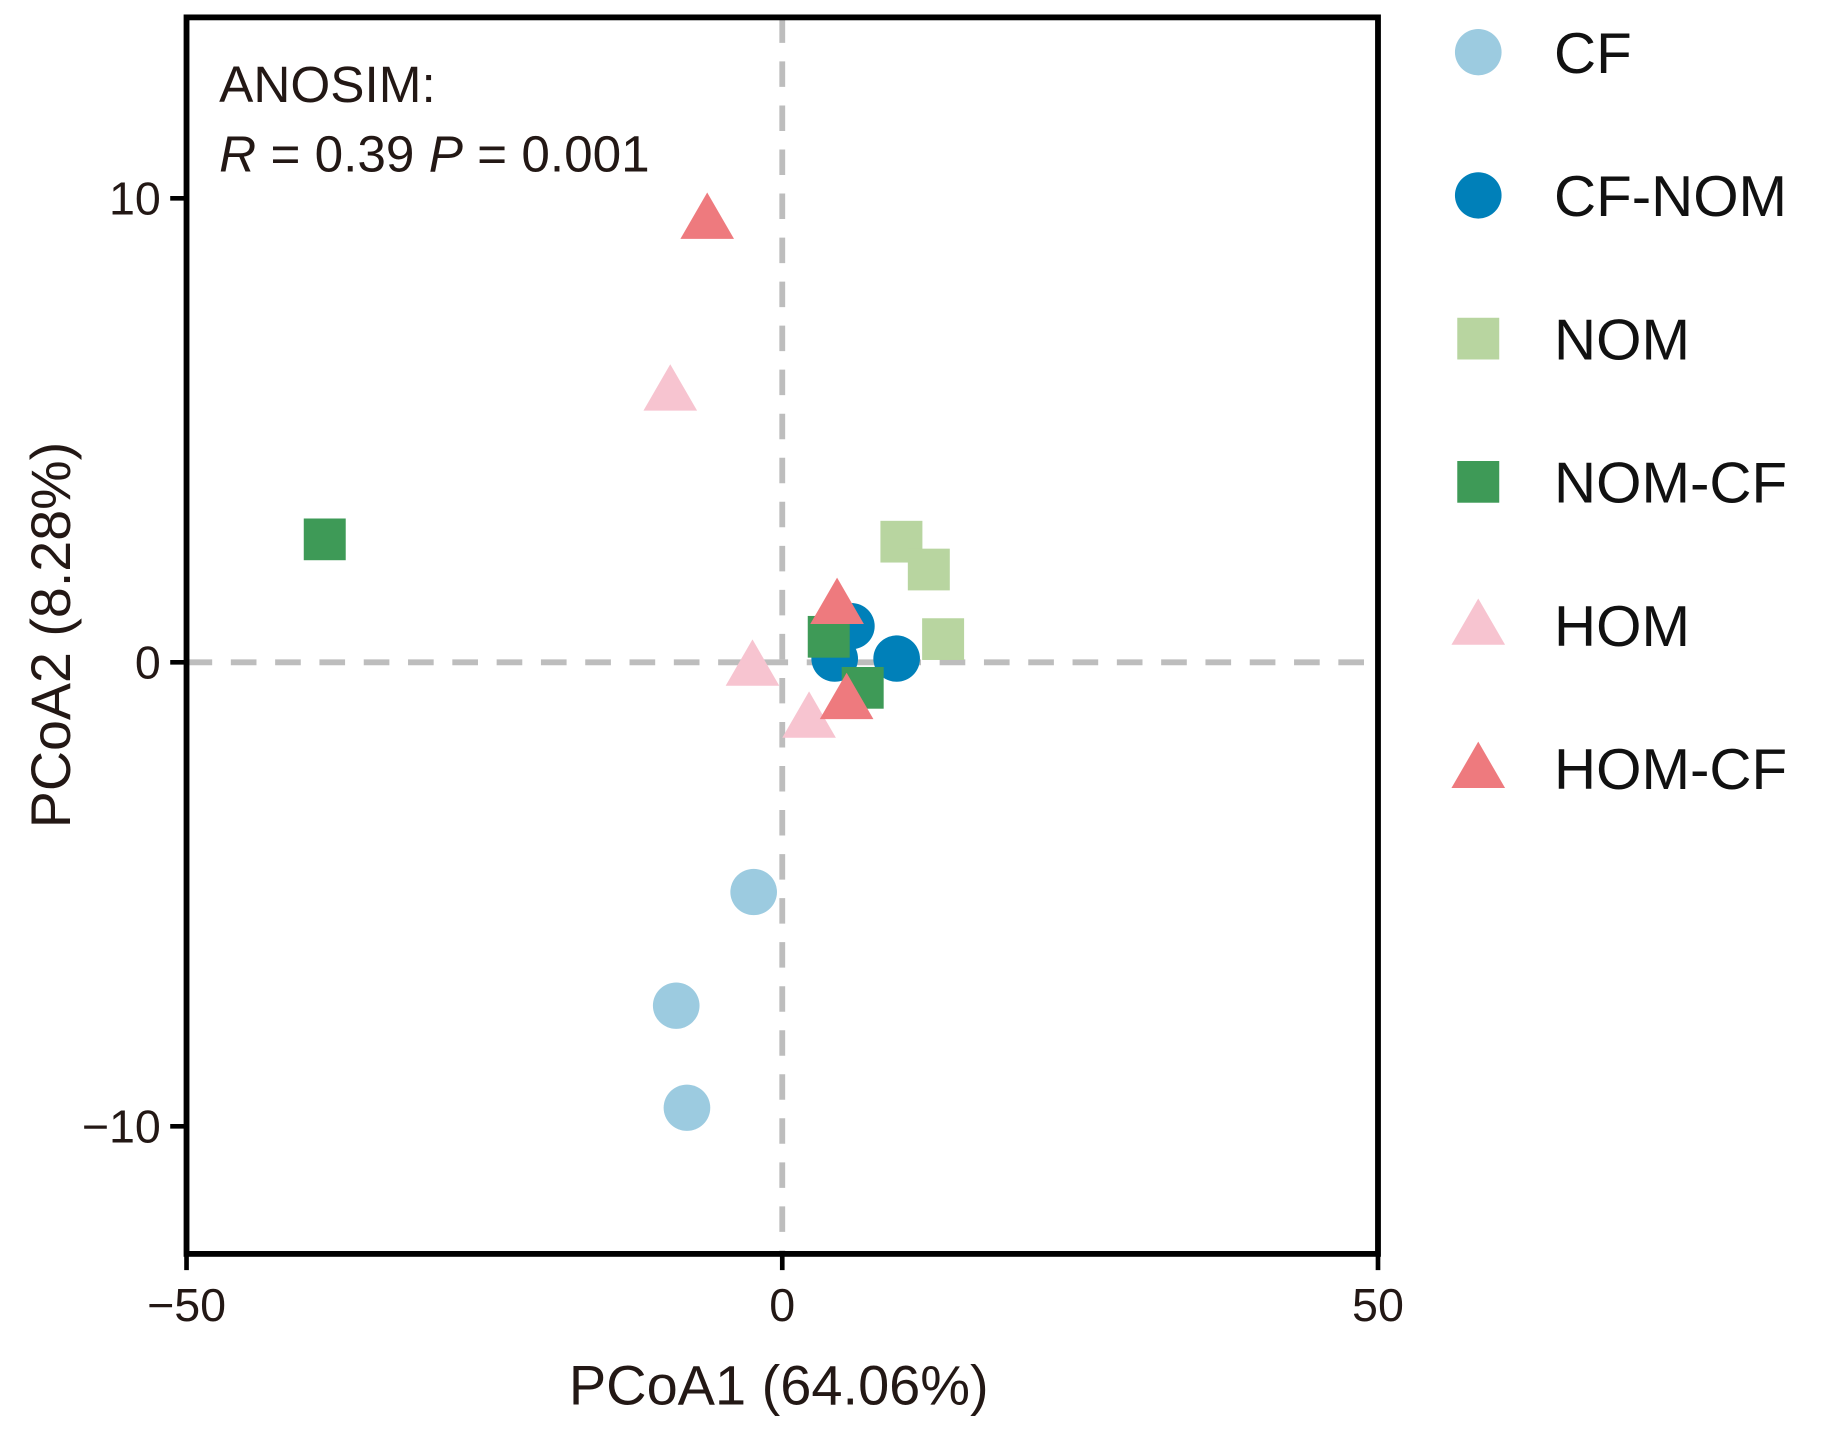 The image size is (1828, 1437). I want to click on legend-marker-nom-cf, so click(1478, 481).